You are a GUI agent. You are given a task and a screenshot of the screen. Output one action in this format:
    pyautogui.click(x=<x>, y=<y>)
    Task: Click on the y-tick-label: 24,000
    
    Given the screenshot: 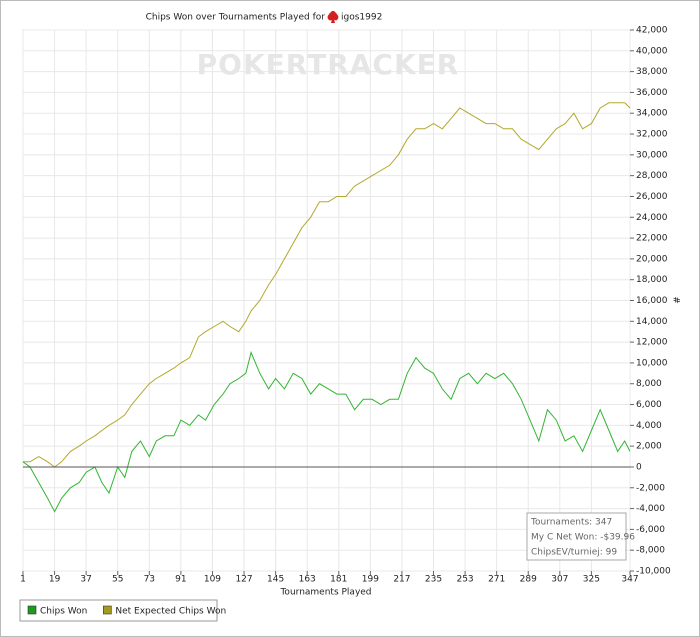 What is the action you would take?
    pyautogui.click(x=652, y=218)
    